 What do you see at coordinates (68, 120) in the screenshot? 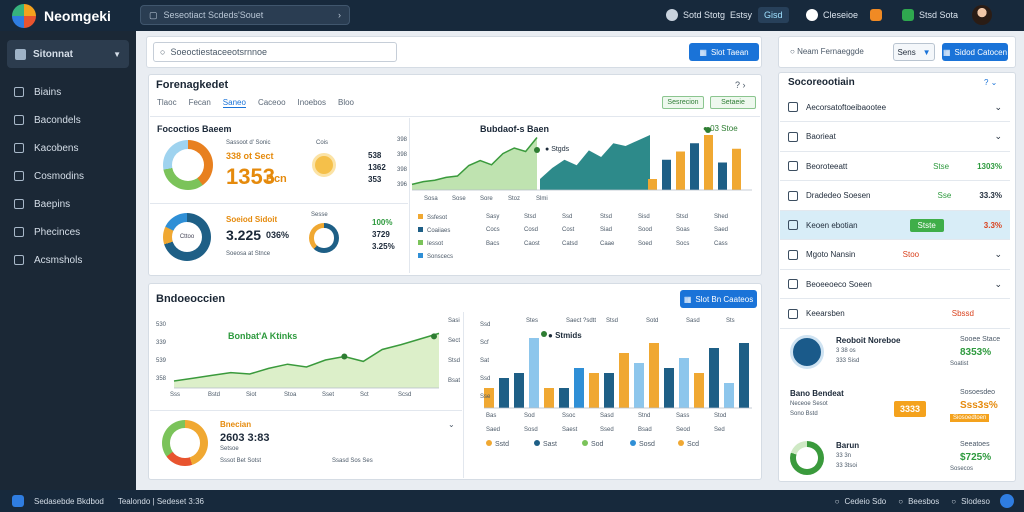
I see `sidebar-item-1: Bacondels` at bounding box center [68, 120].